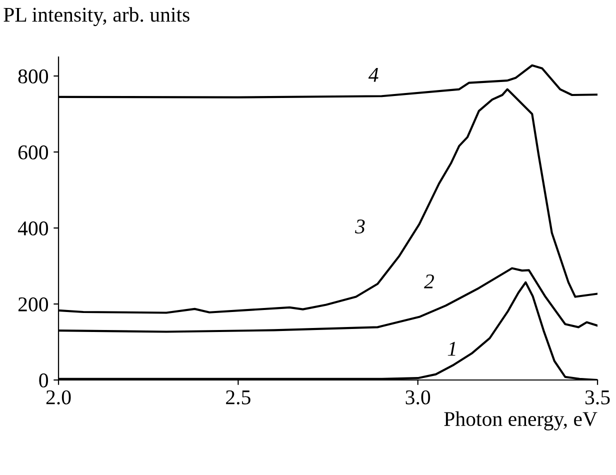  Describe the element at coordinates (58, 397) in the screenshot. I see `x-tick-label: 2.0` at that location.